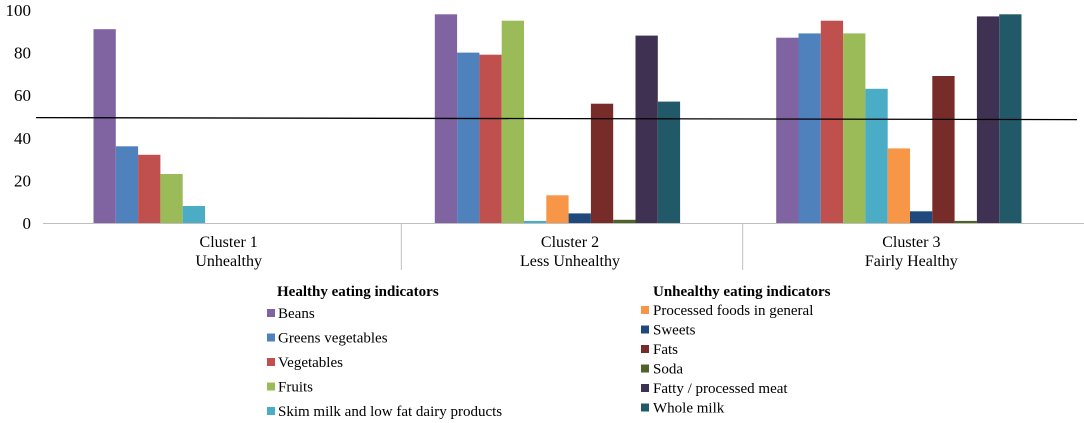 The image size is (1084, 423). I want to click on legend-swatch-fats, so click(645, 349).